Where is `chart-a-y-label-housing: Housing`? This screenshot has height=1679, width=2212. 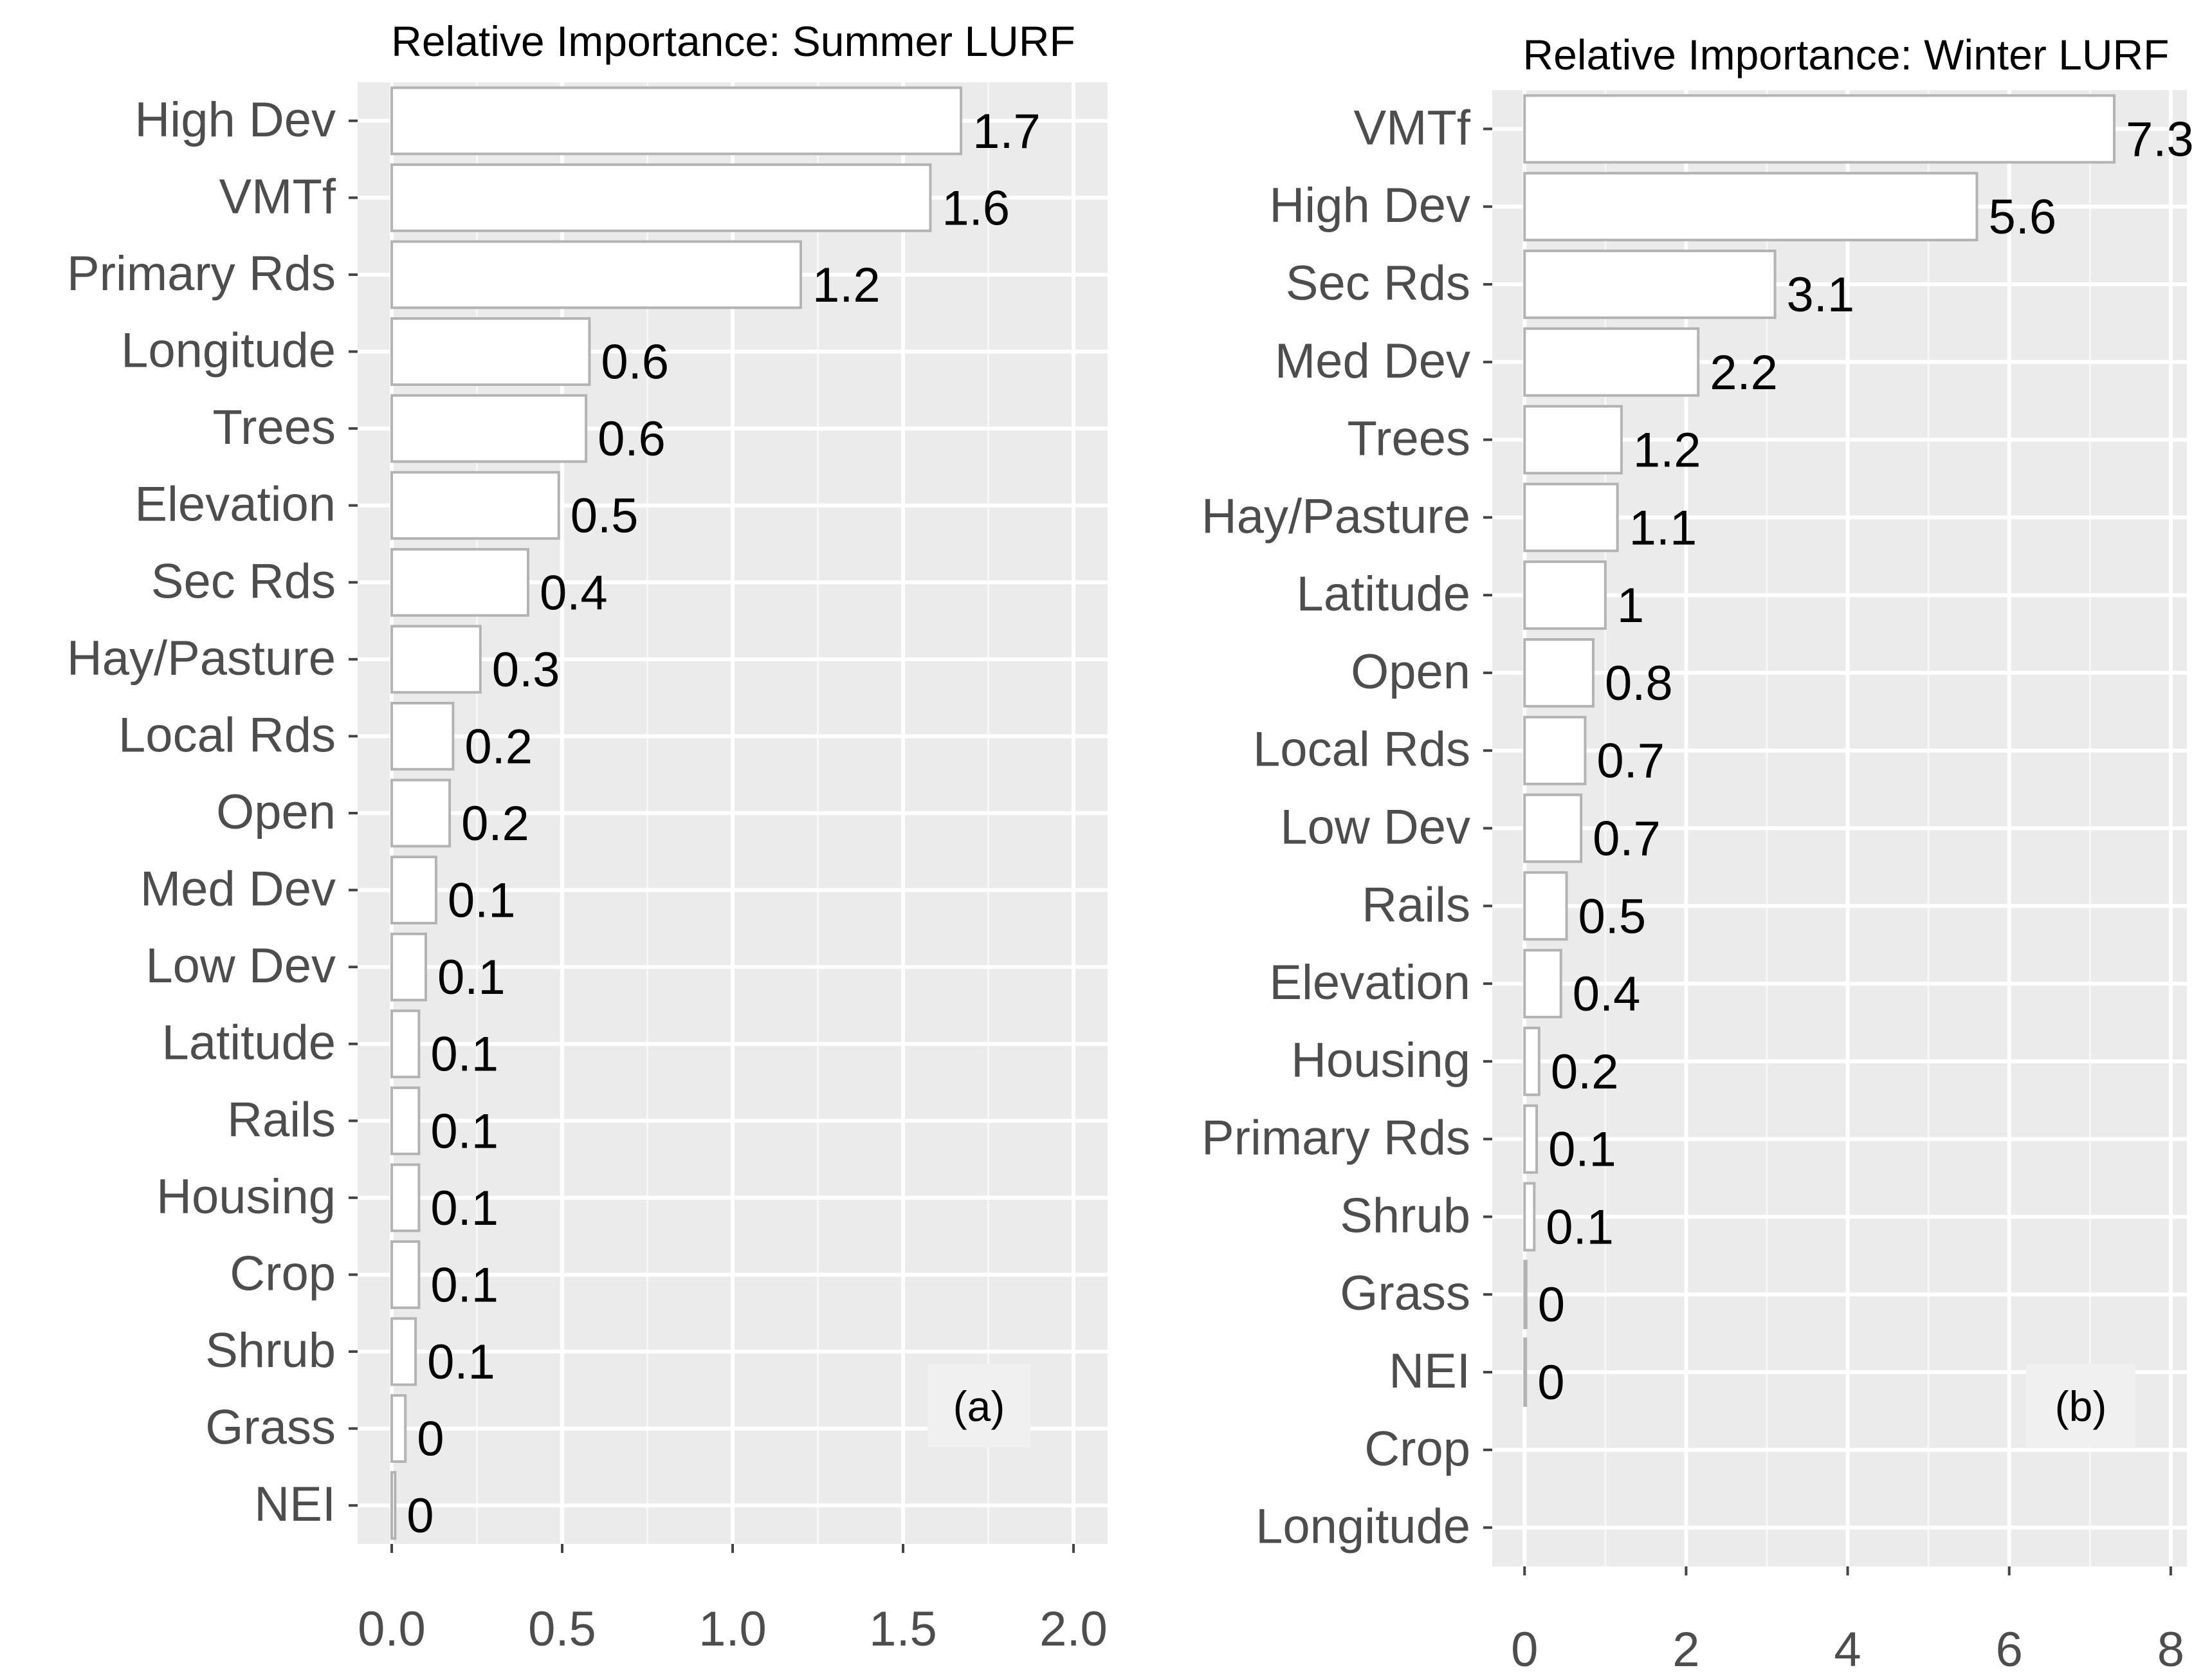 chart-a-y-label-housing: Housing is located at coordinates (246, 1197).